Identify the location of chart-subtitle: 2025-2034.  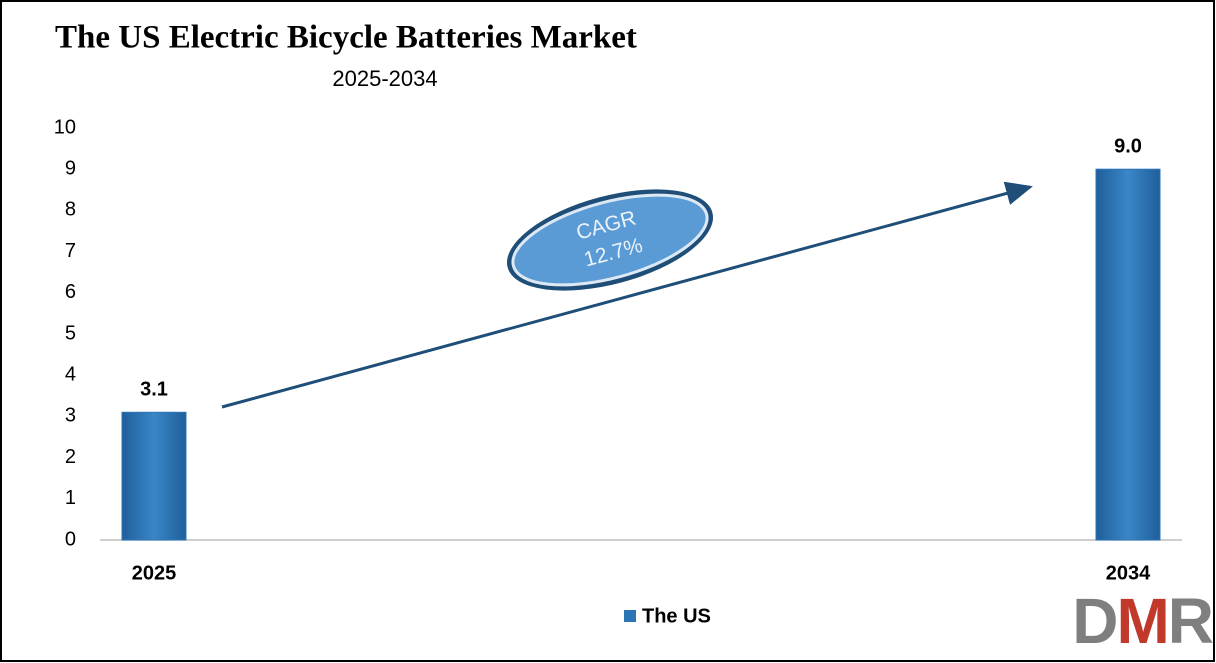
(384, 78).